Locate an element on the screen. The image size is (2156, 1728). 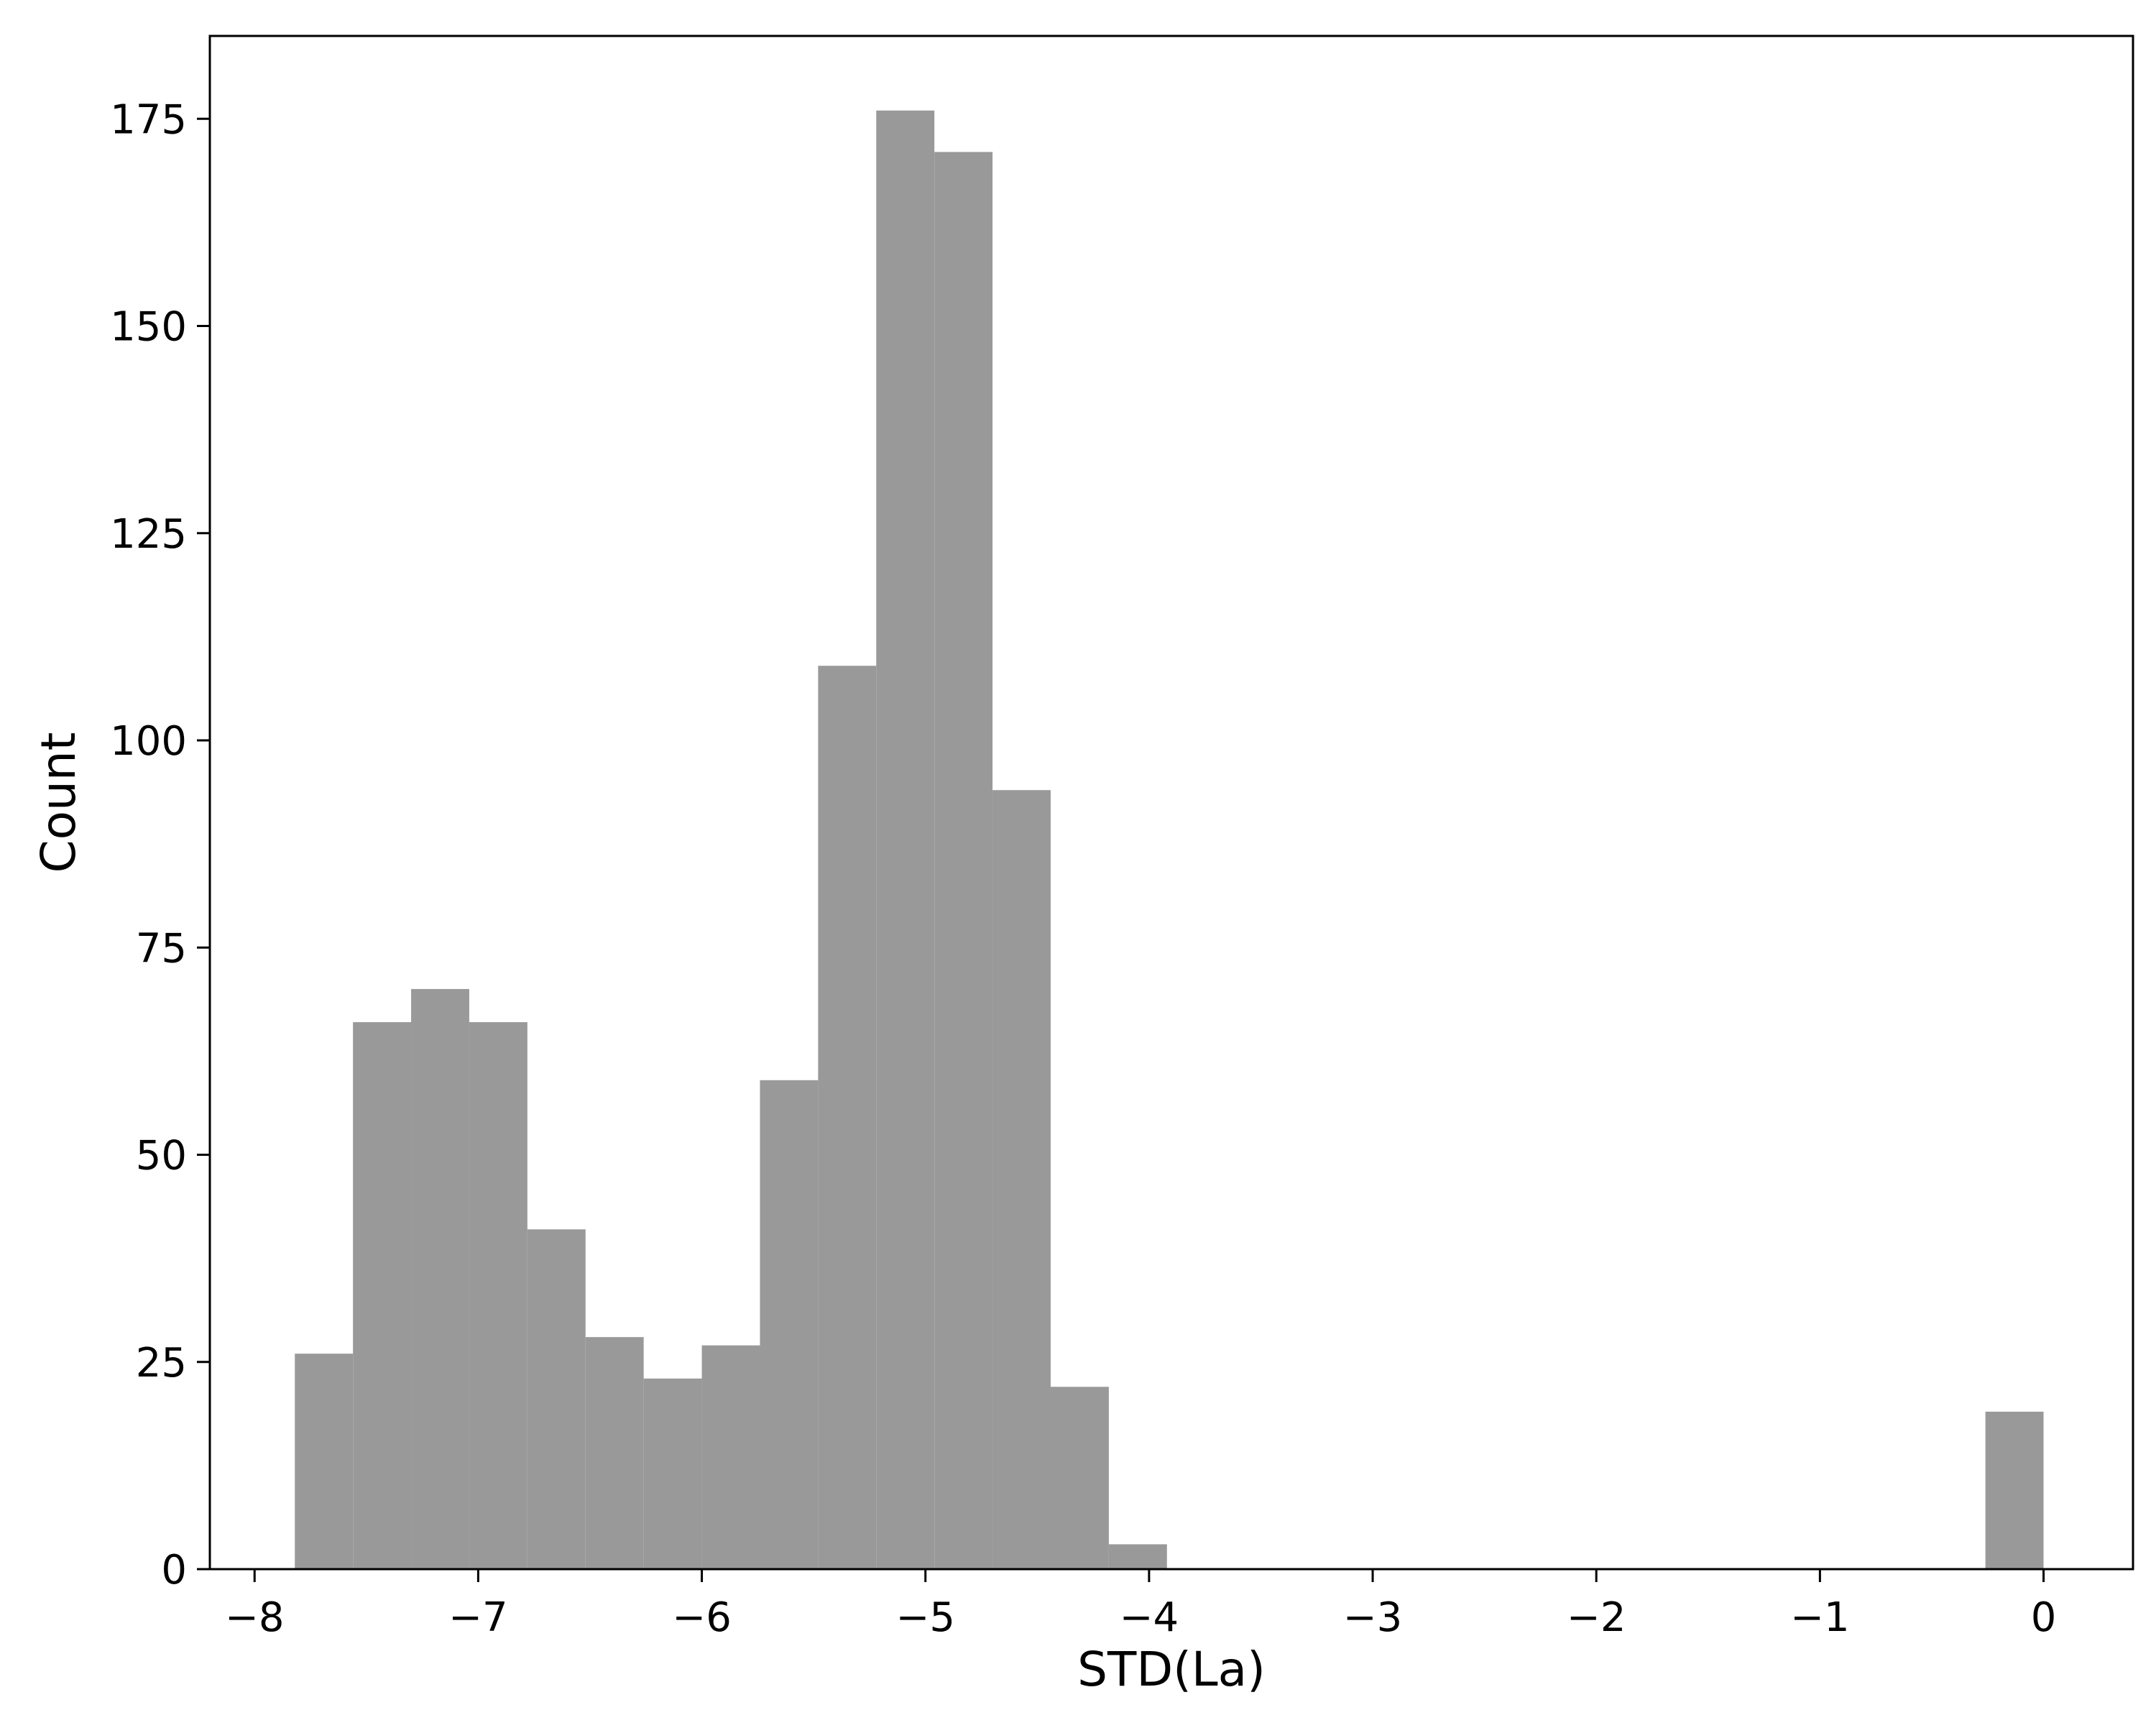
y-tick-label: 0 is located at coordinates (174, 1570).